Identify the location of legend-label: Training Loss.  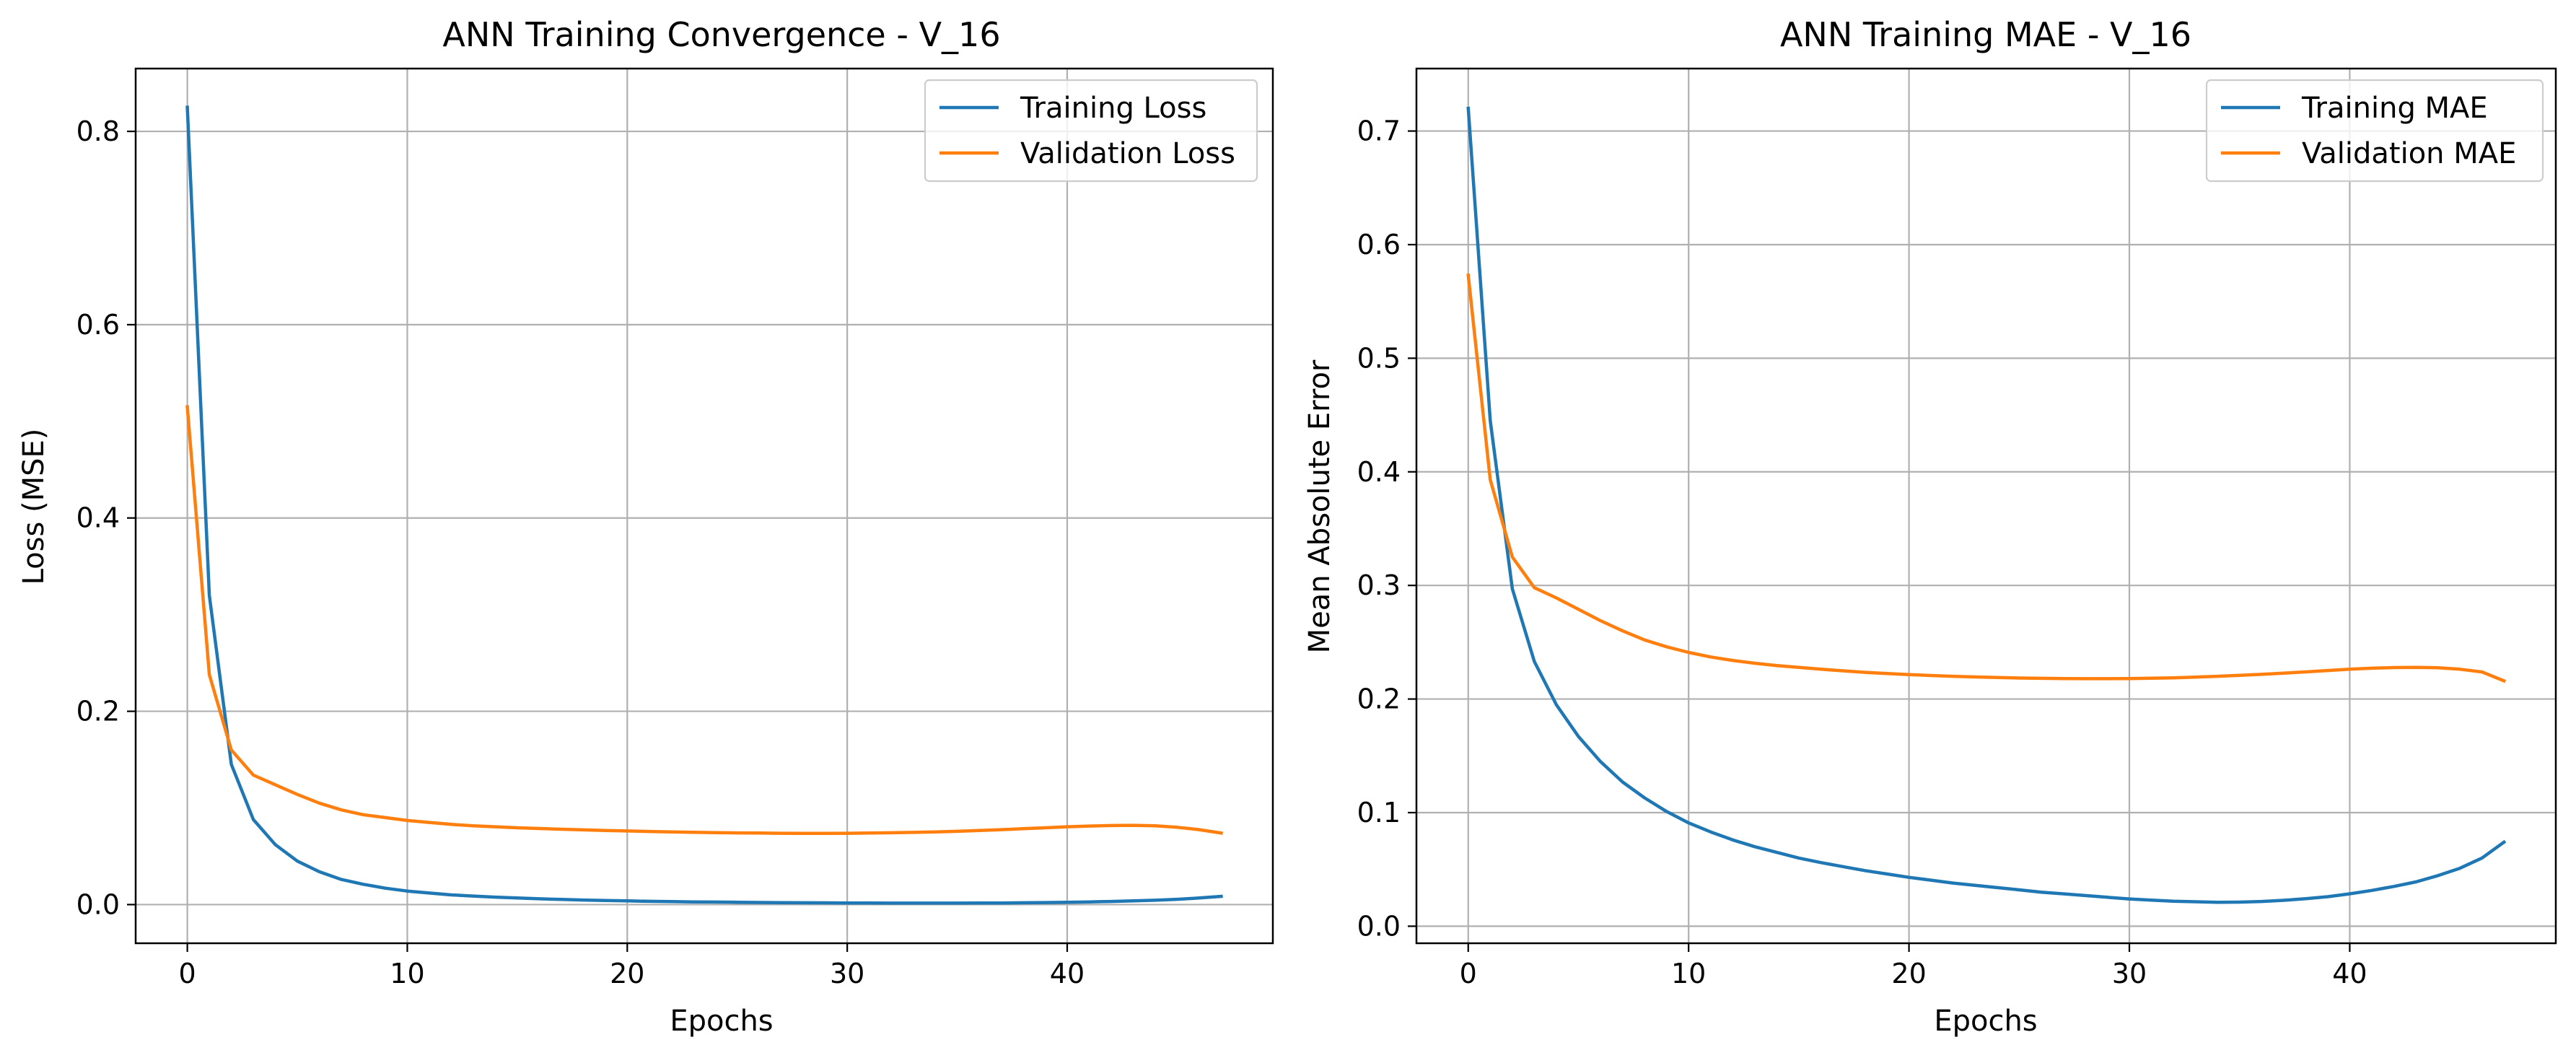
(1113, 108).